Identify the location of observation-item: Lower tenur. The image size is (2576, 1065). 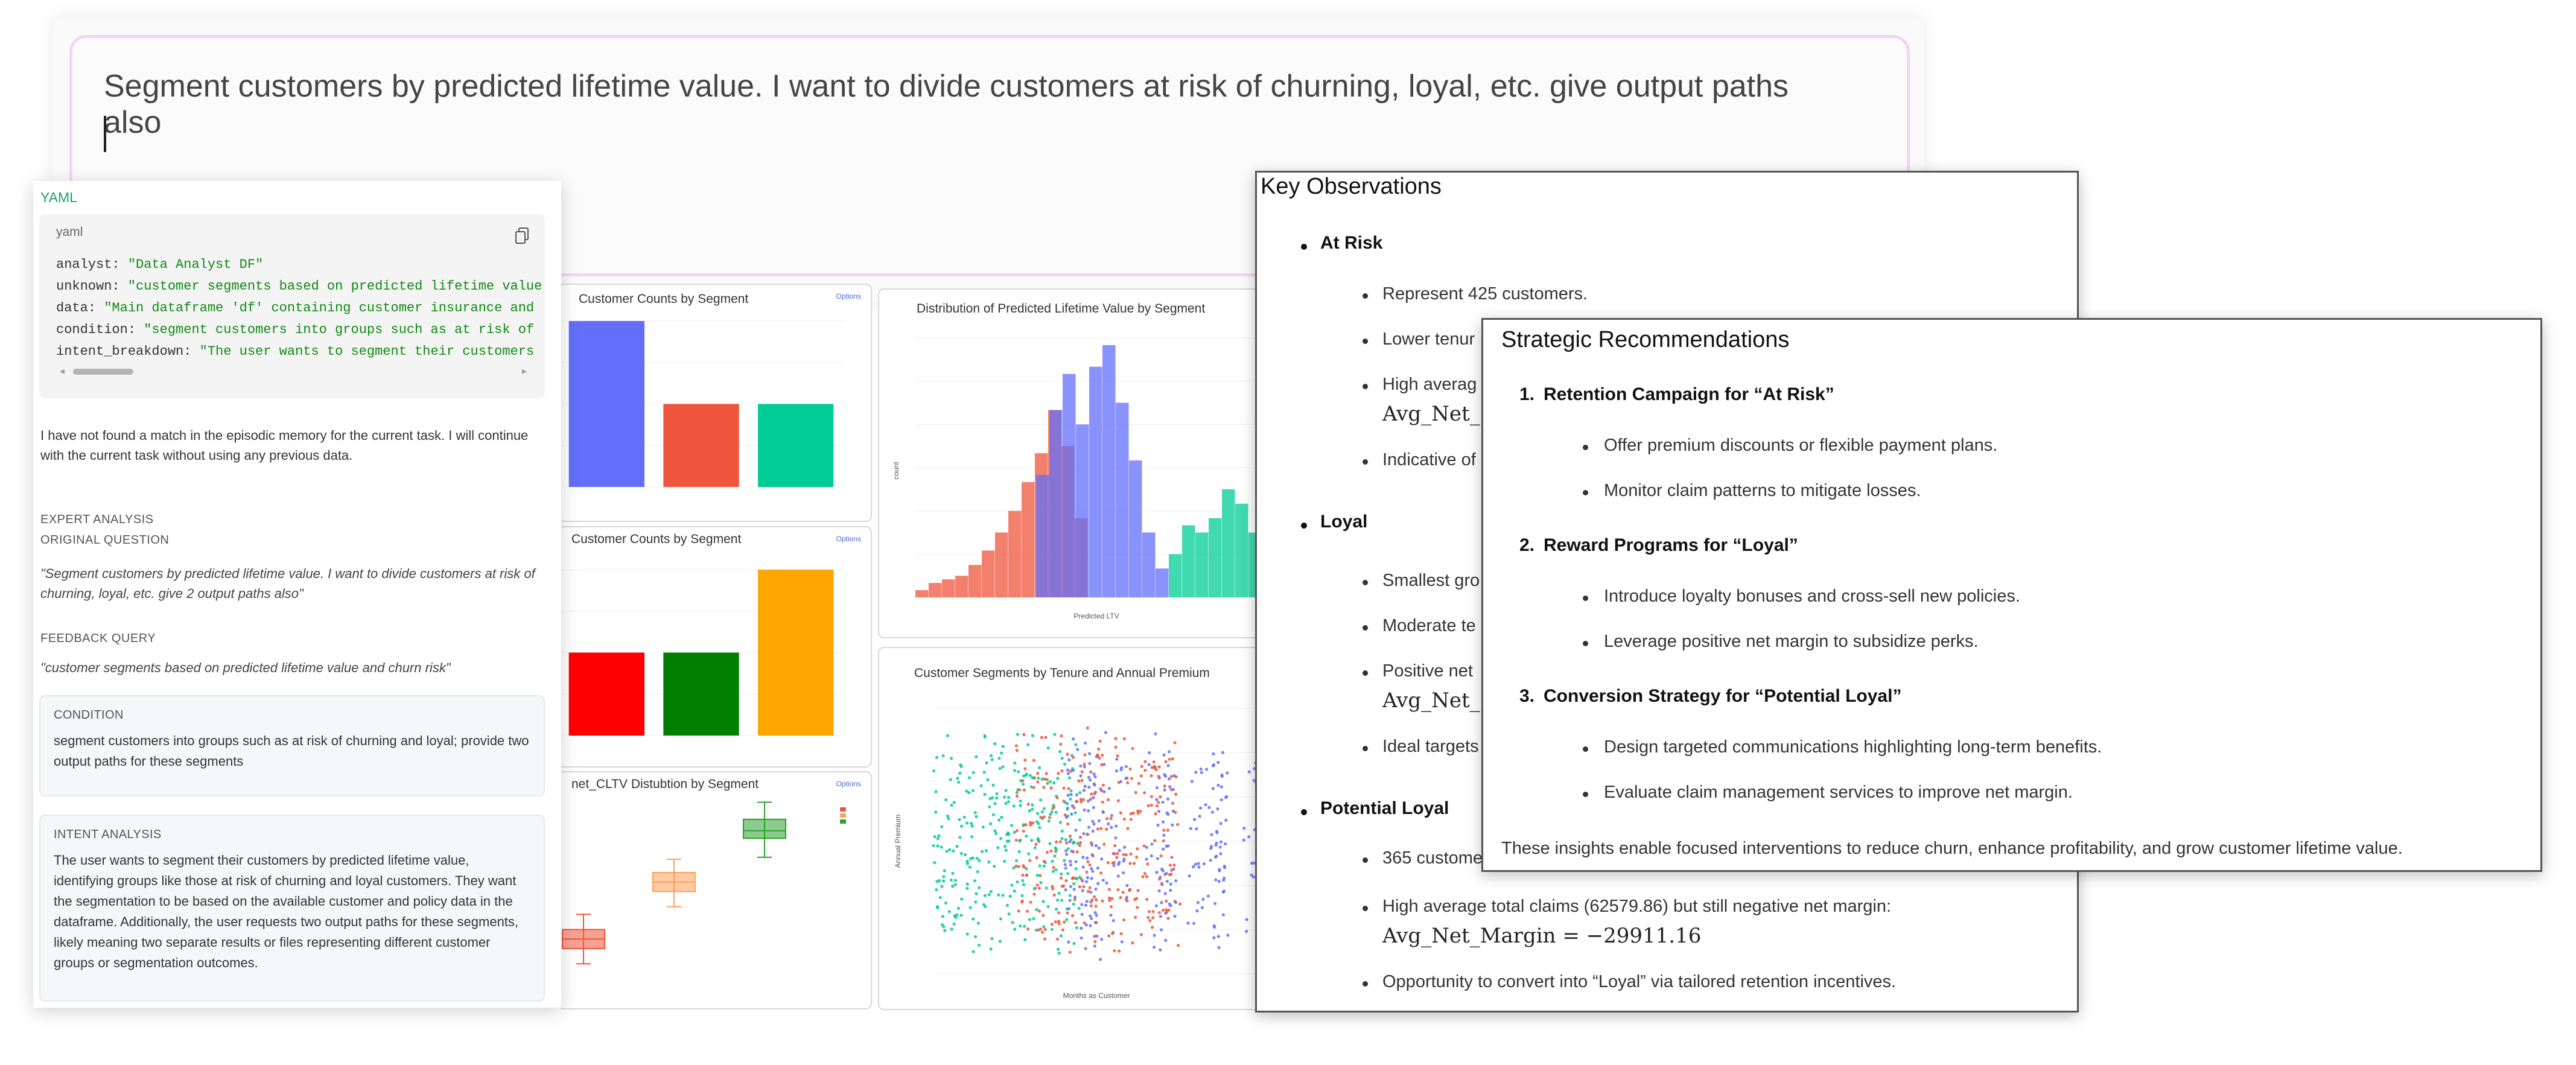
(1428, 339).